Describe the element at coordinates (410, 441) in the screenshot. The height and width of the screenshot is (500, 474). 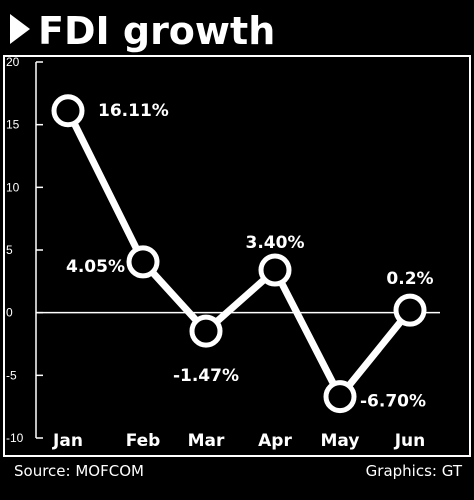
I see `x-category-label: Jun` at that location.